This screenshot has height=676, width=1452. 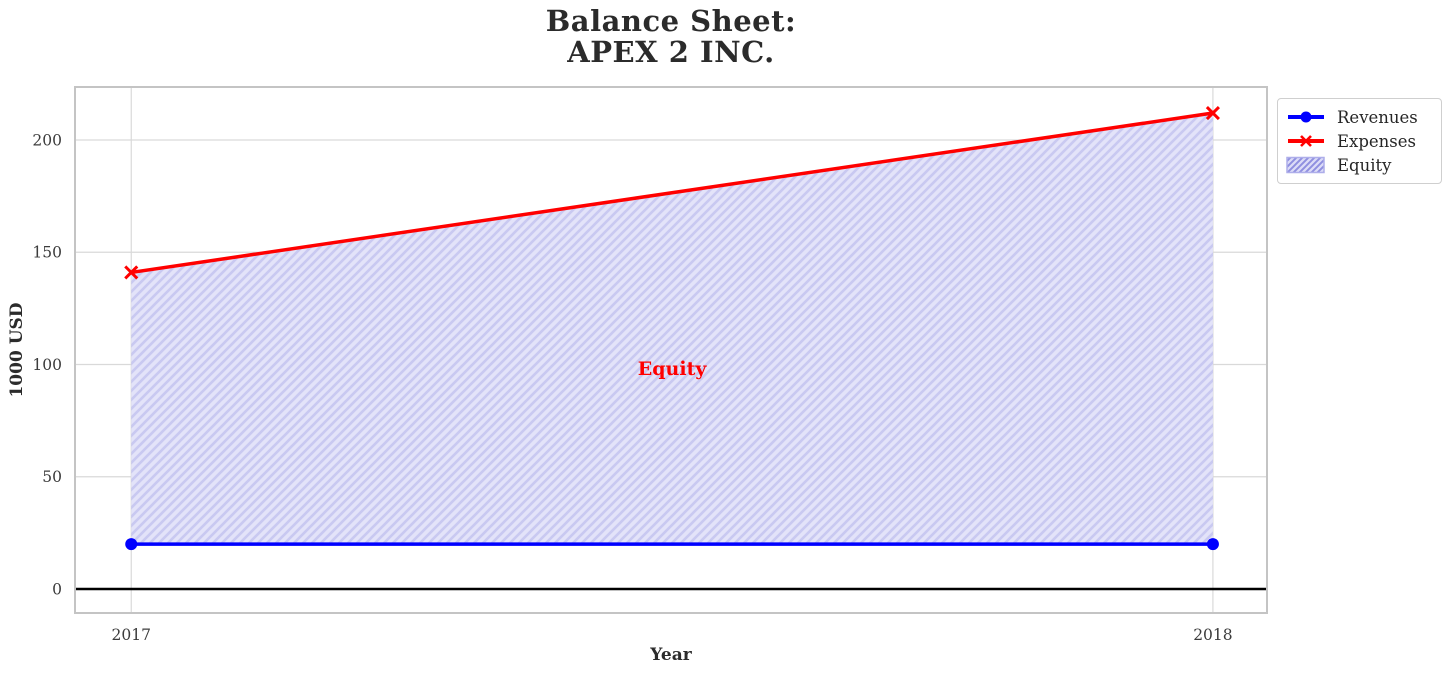 I want to click on y-tick-label: 50, so click(x=52, y=477).